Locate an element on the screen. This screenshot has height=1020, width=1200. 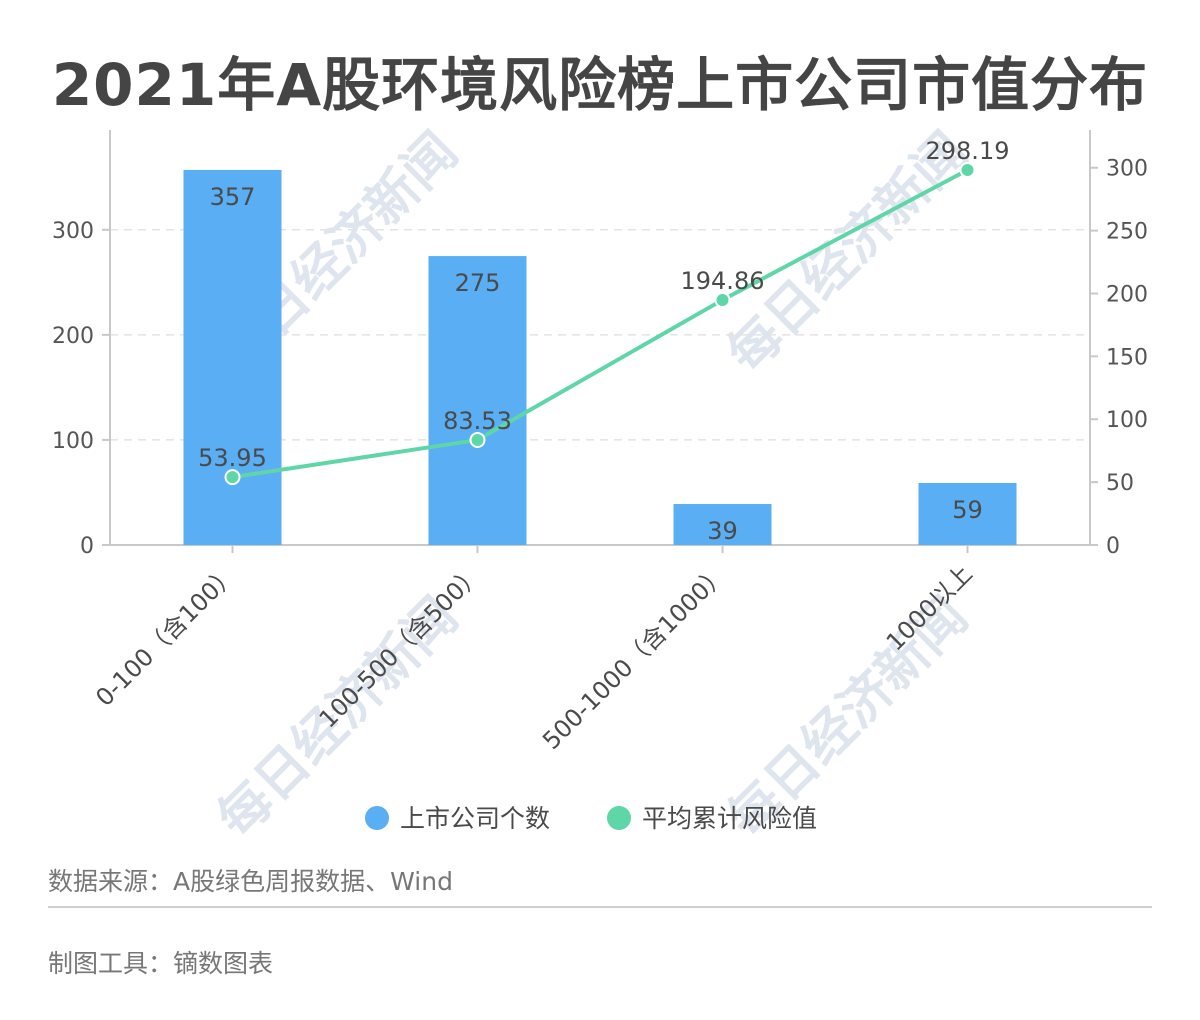
y-left-tick-label-3: 300 is located at coordinates (73, 231).